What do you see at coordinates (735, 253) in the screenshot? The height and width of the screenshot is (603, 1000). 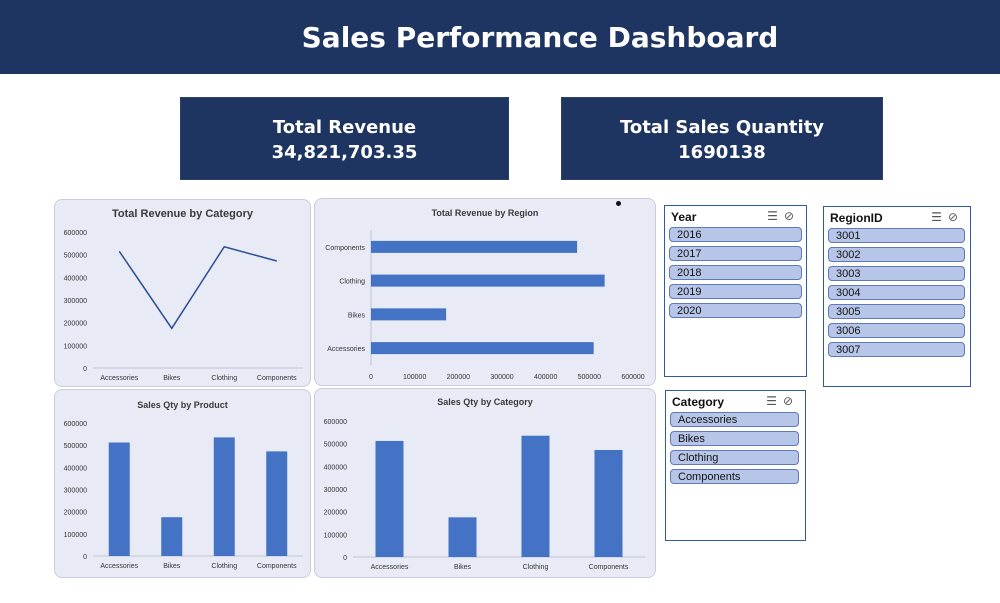 I see `slicer-item-2017: 2017` at bounding box center [735, 253].